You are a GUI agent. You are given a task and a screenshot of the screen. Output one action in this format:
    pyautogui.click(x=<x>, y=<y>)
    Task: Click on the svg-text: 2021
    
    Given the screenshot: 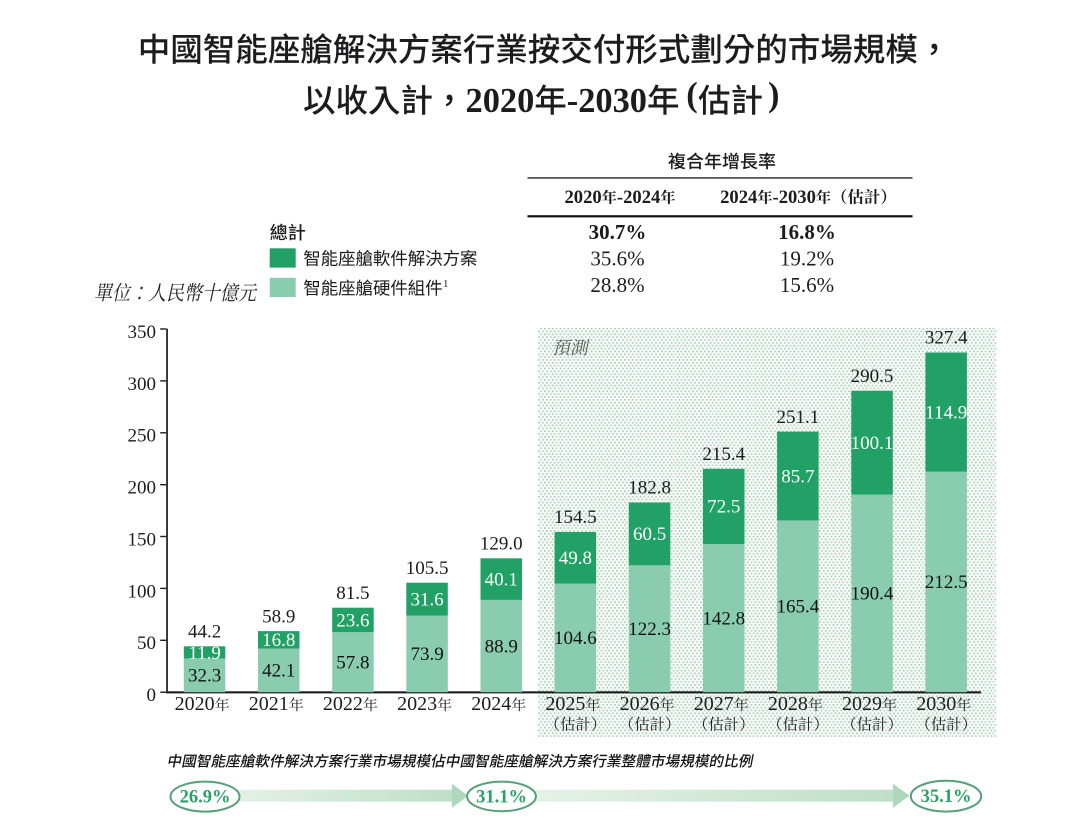 What is the action you would take?
    pyautogui.click(x=269, y=704)
    